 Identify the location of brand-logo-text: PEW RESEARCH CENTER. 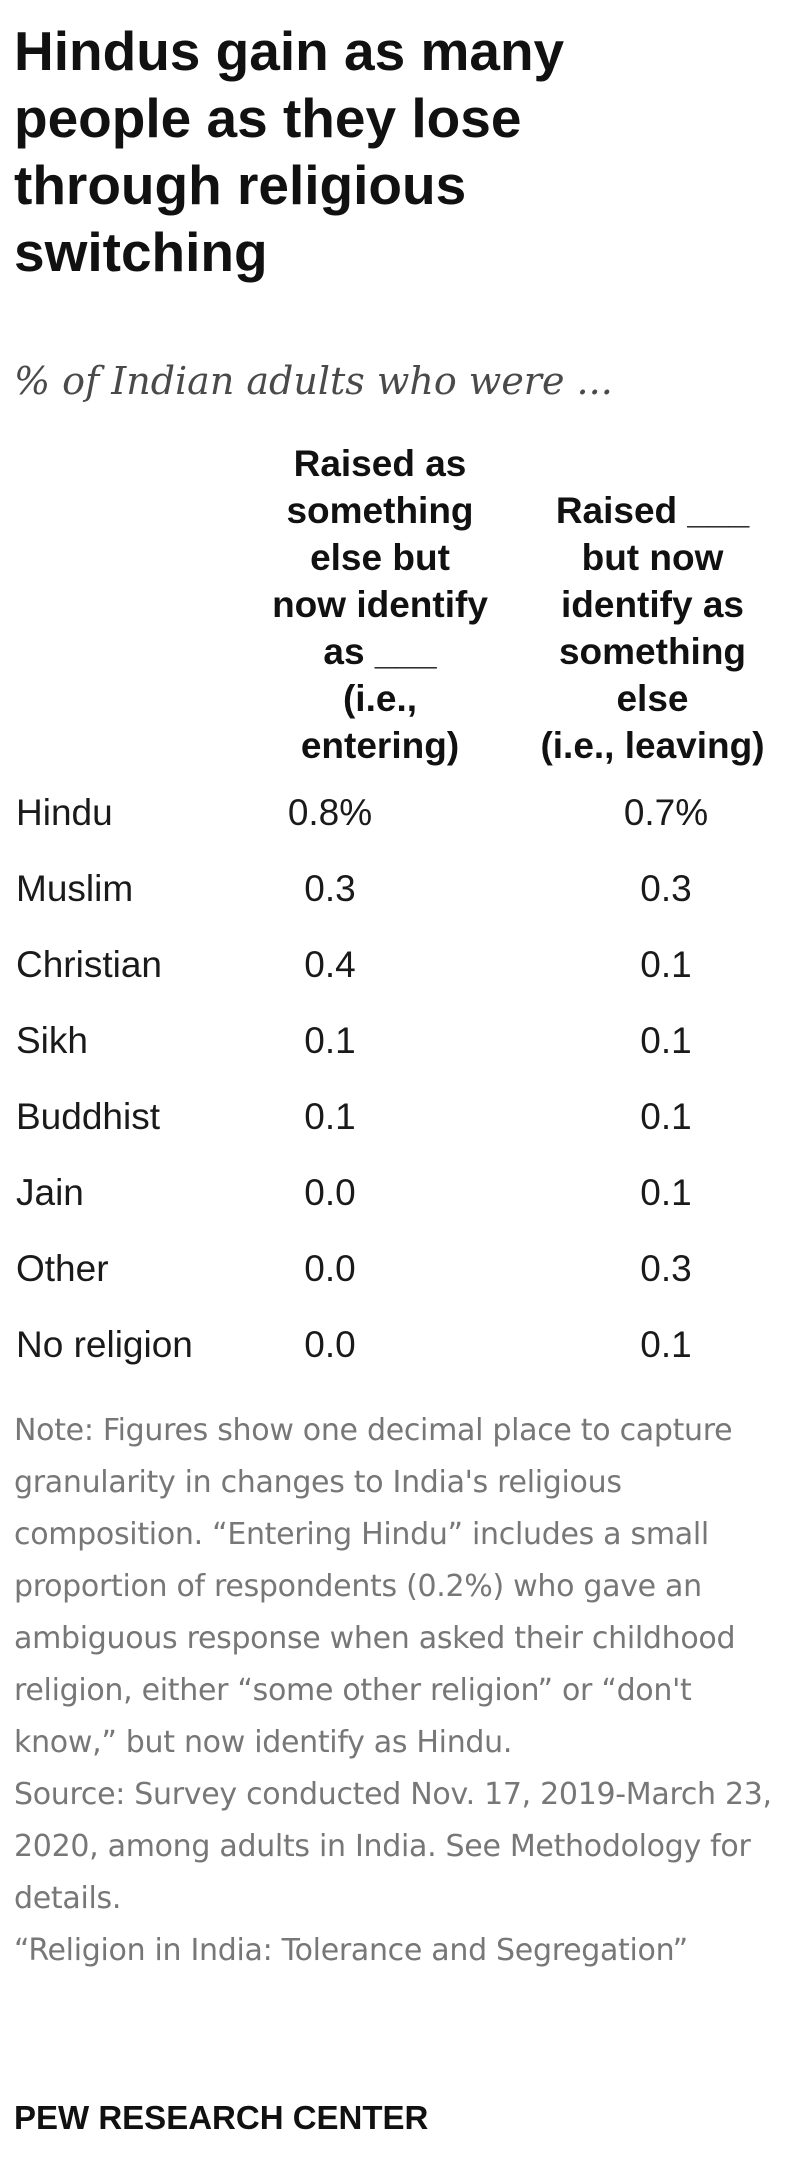
(221, 2117).